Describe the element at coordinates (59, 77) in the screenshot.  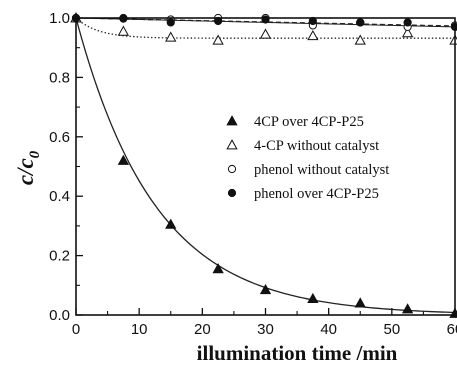
I see `y-tick-label: 0.8` at that location.